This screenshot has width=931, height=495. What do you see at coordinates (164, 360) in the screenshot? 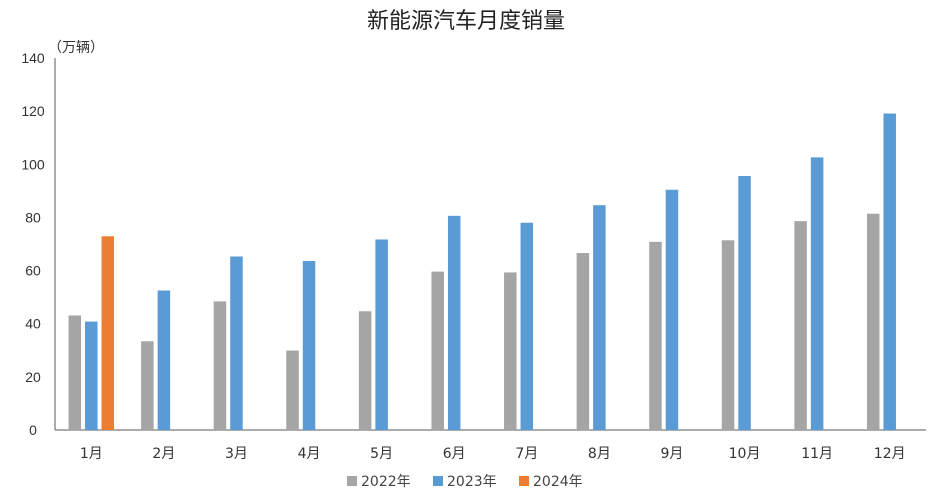
I see `bar-2023年-2月` at bounding box center [164, 360].